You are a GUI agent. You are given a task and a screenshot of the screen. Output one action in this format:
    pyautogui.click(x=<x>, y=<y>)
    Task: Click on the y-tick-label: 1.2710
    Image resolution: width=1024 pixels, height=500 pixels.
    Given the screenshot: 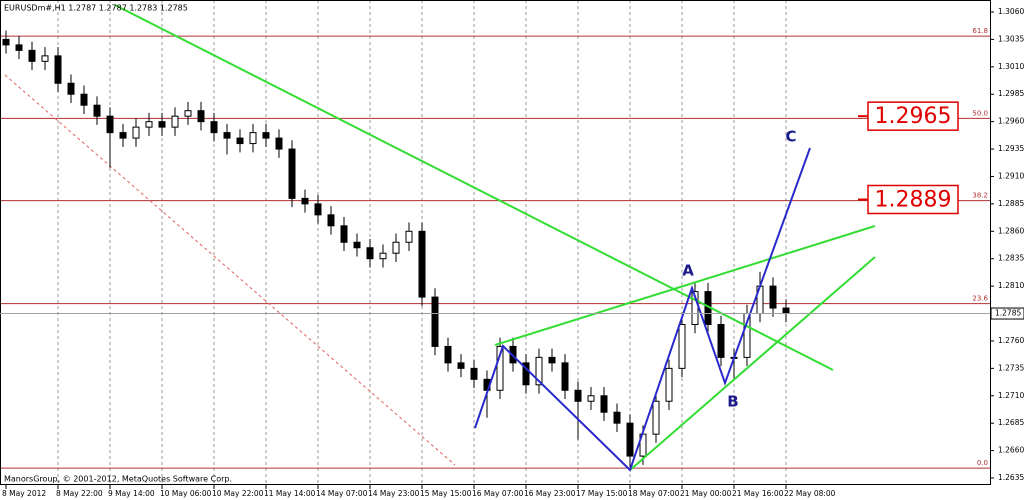 What is the action you would take?
    pyautogui.click(x=1011, y=395)
    